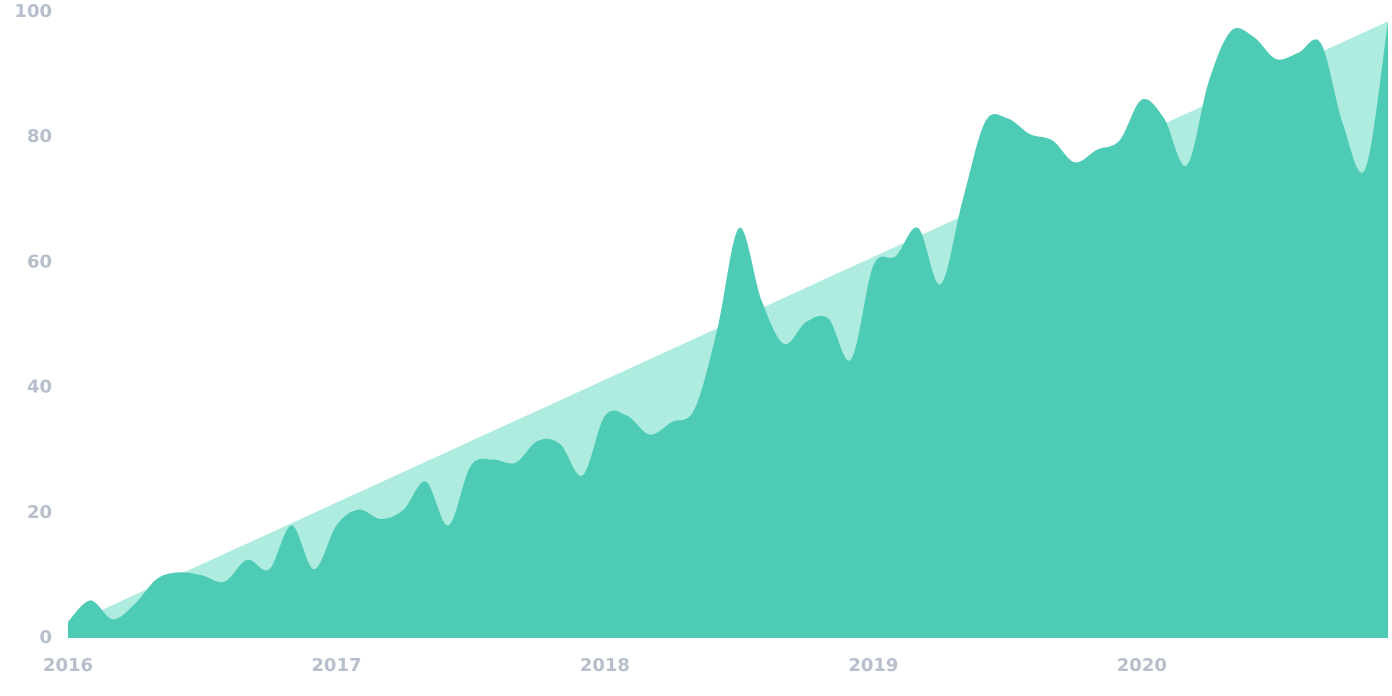 The image size is (1392, 696). I want to click on x-tick-label: 2019, so click(873, 665).